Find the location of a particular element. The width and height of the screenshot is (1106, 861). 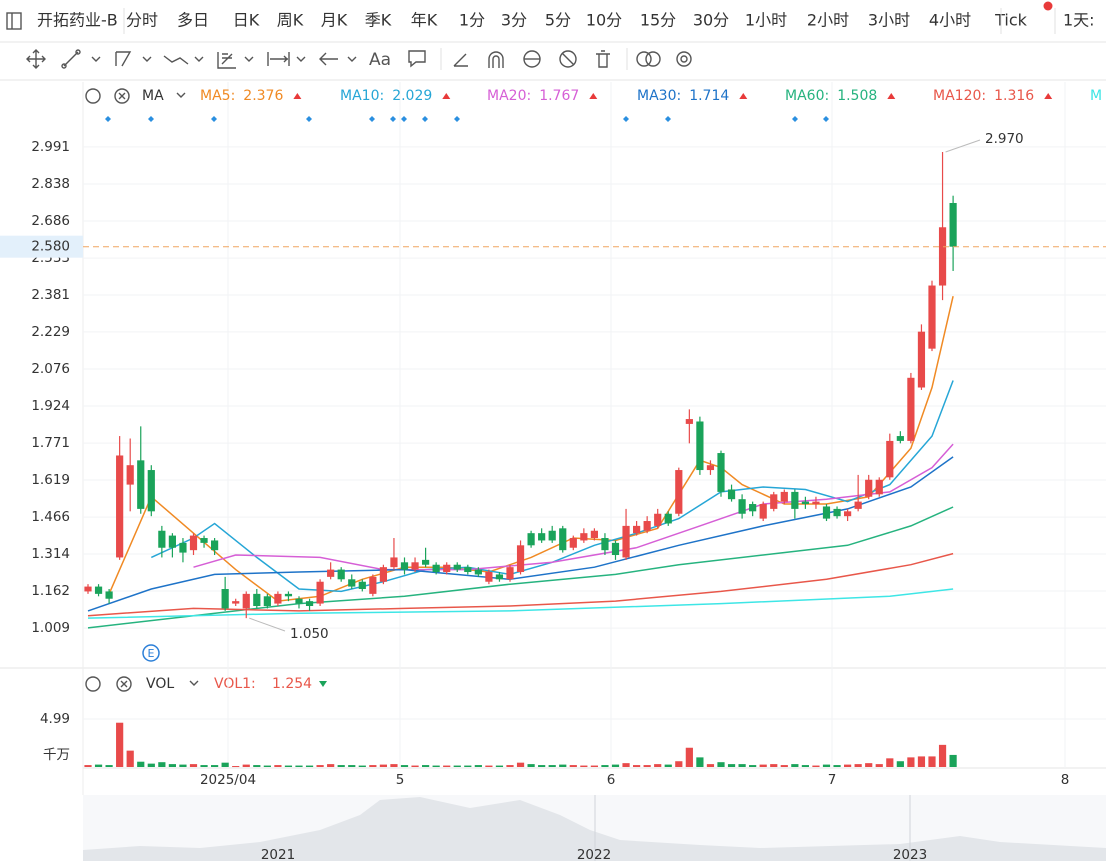

period-tab: 1小时 is located at coordinates (766, 20).